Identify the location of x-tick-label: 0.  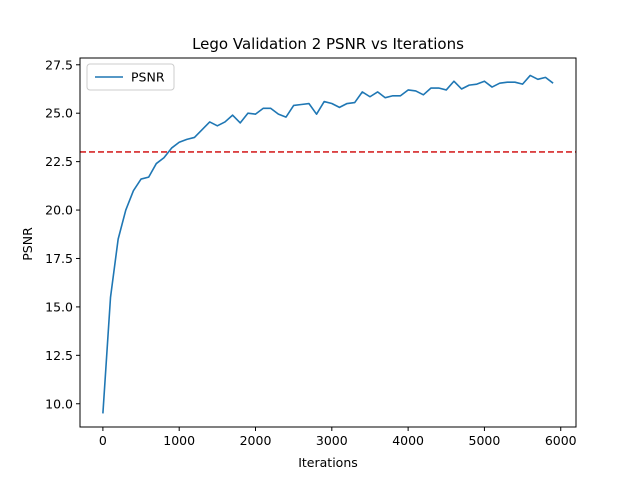
(103, 440).